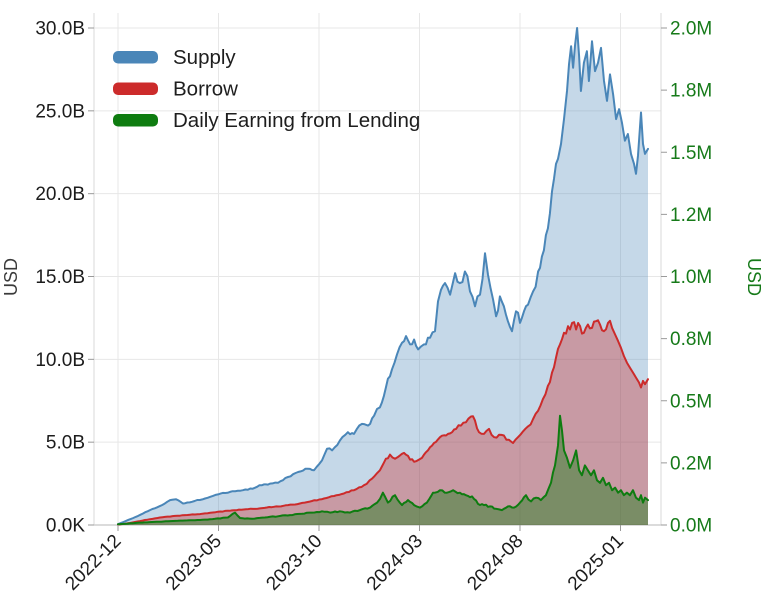  Describe the element at coordinates (60, 194) in the screenshot. I see `y-left-tick-label: 20.0B` at that location.